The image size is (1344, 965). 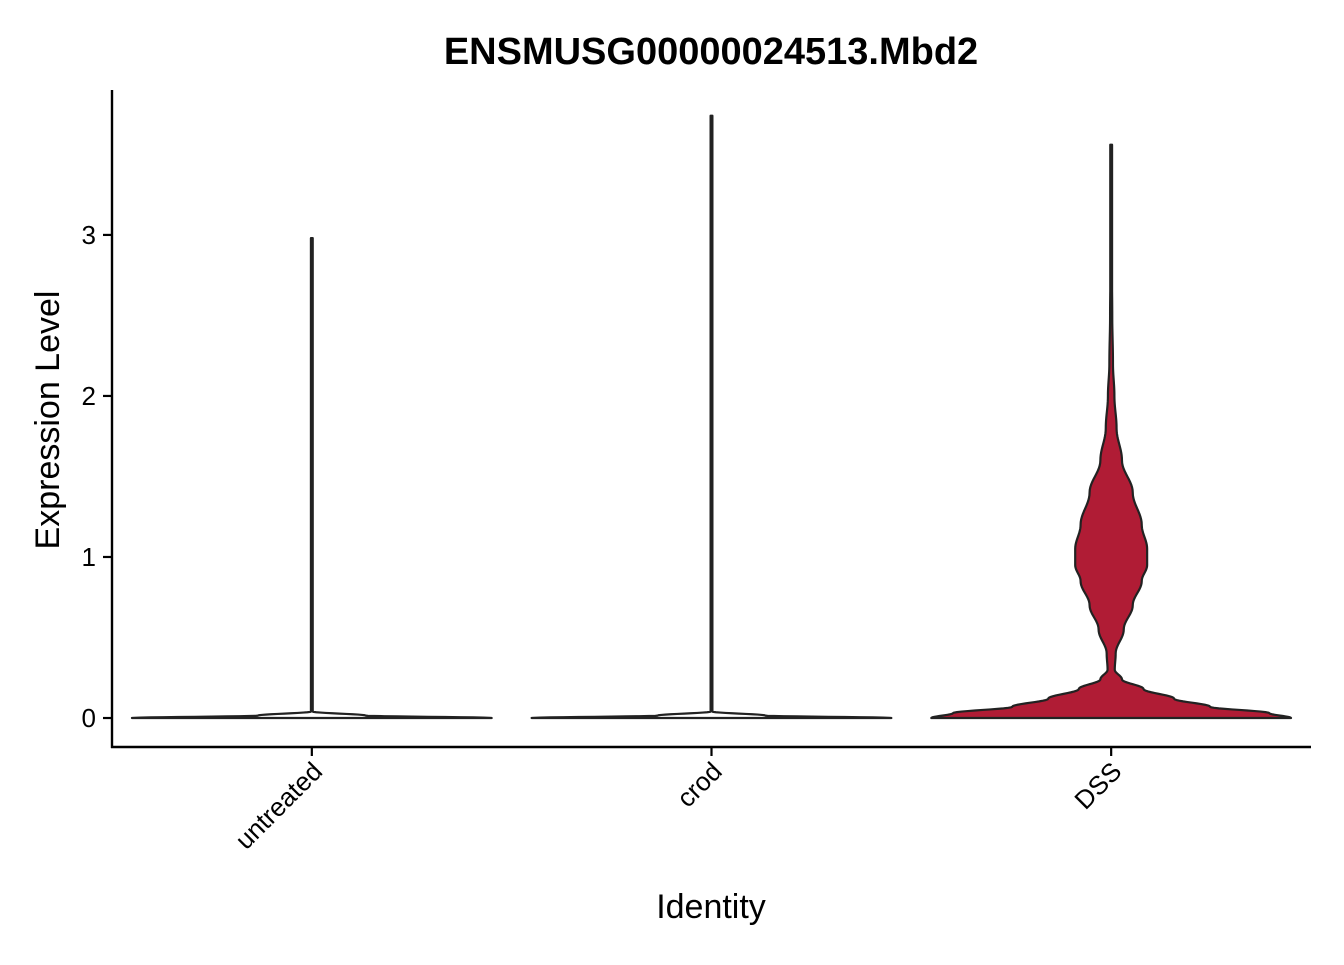 What do you see at coordinates (97, 476) in the screenshot?
I see `y-axis-ticks: 0 1 2 3` at bounding box center [97, 476].